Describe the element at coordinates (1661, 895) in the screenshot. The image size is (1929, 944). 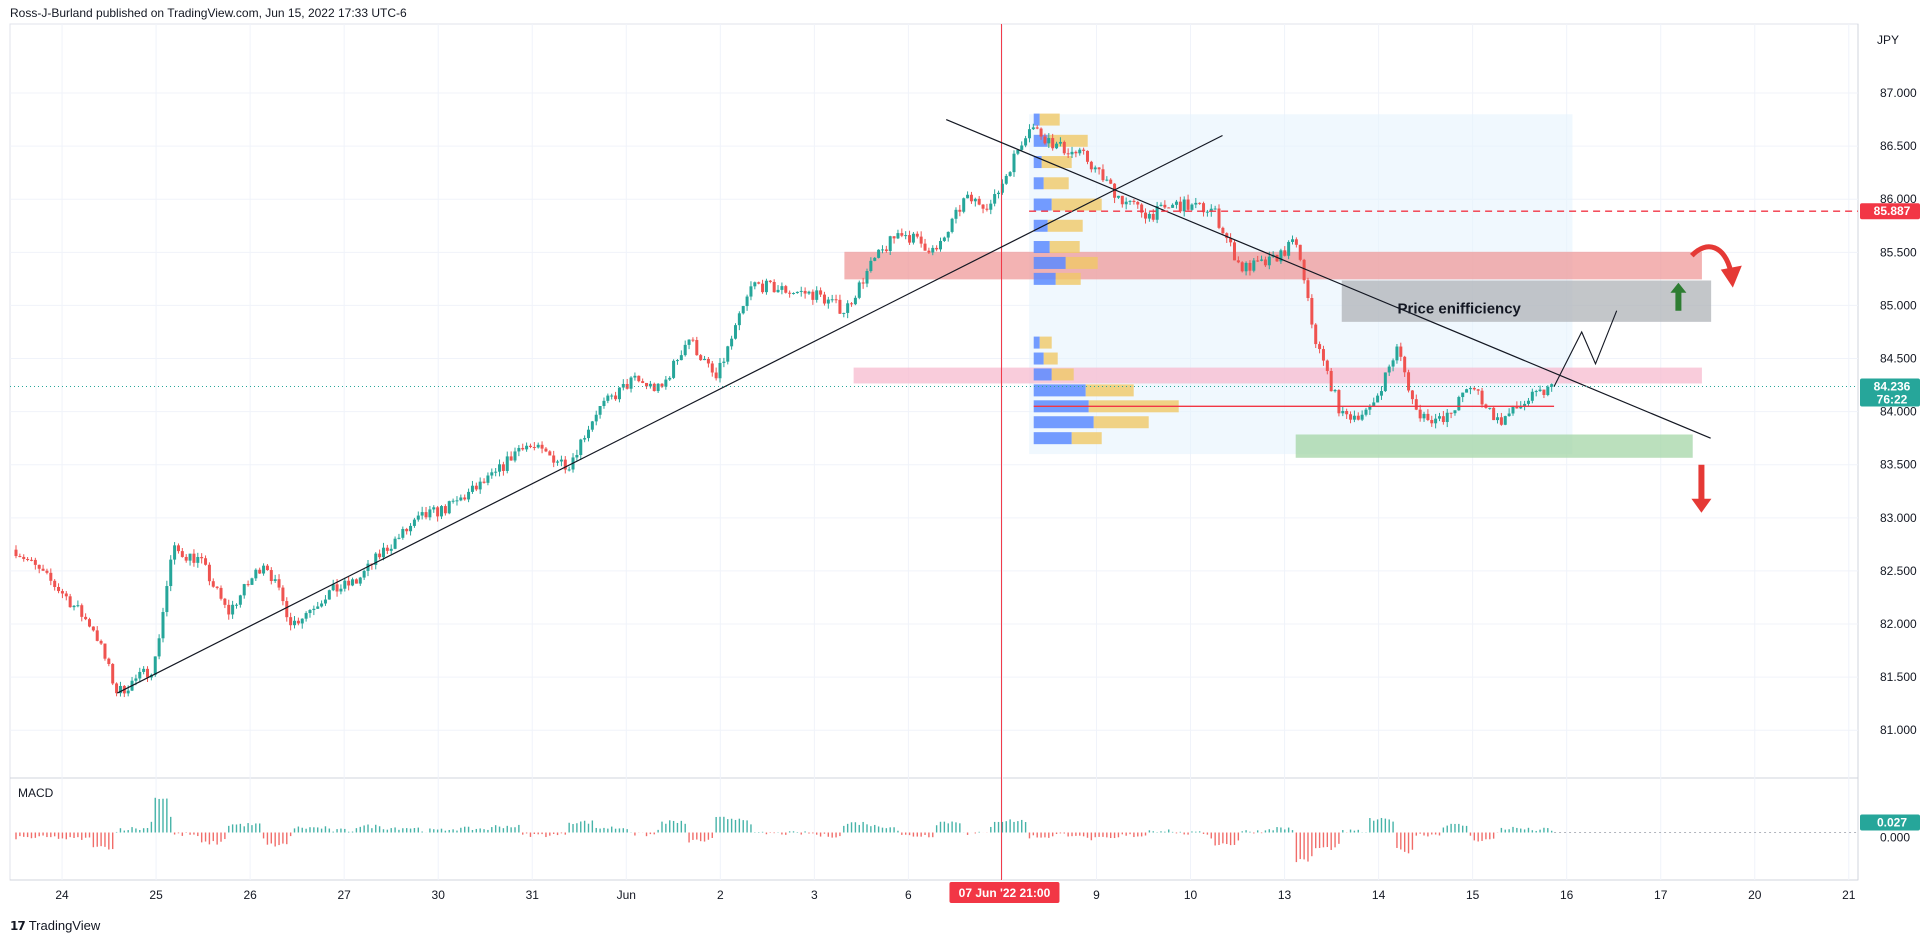
I see `time-tick-label: 17` at that location.